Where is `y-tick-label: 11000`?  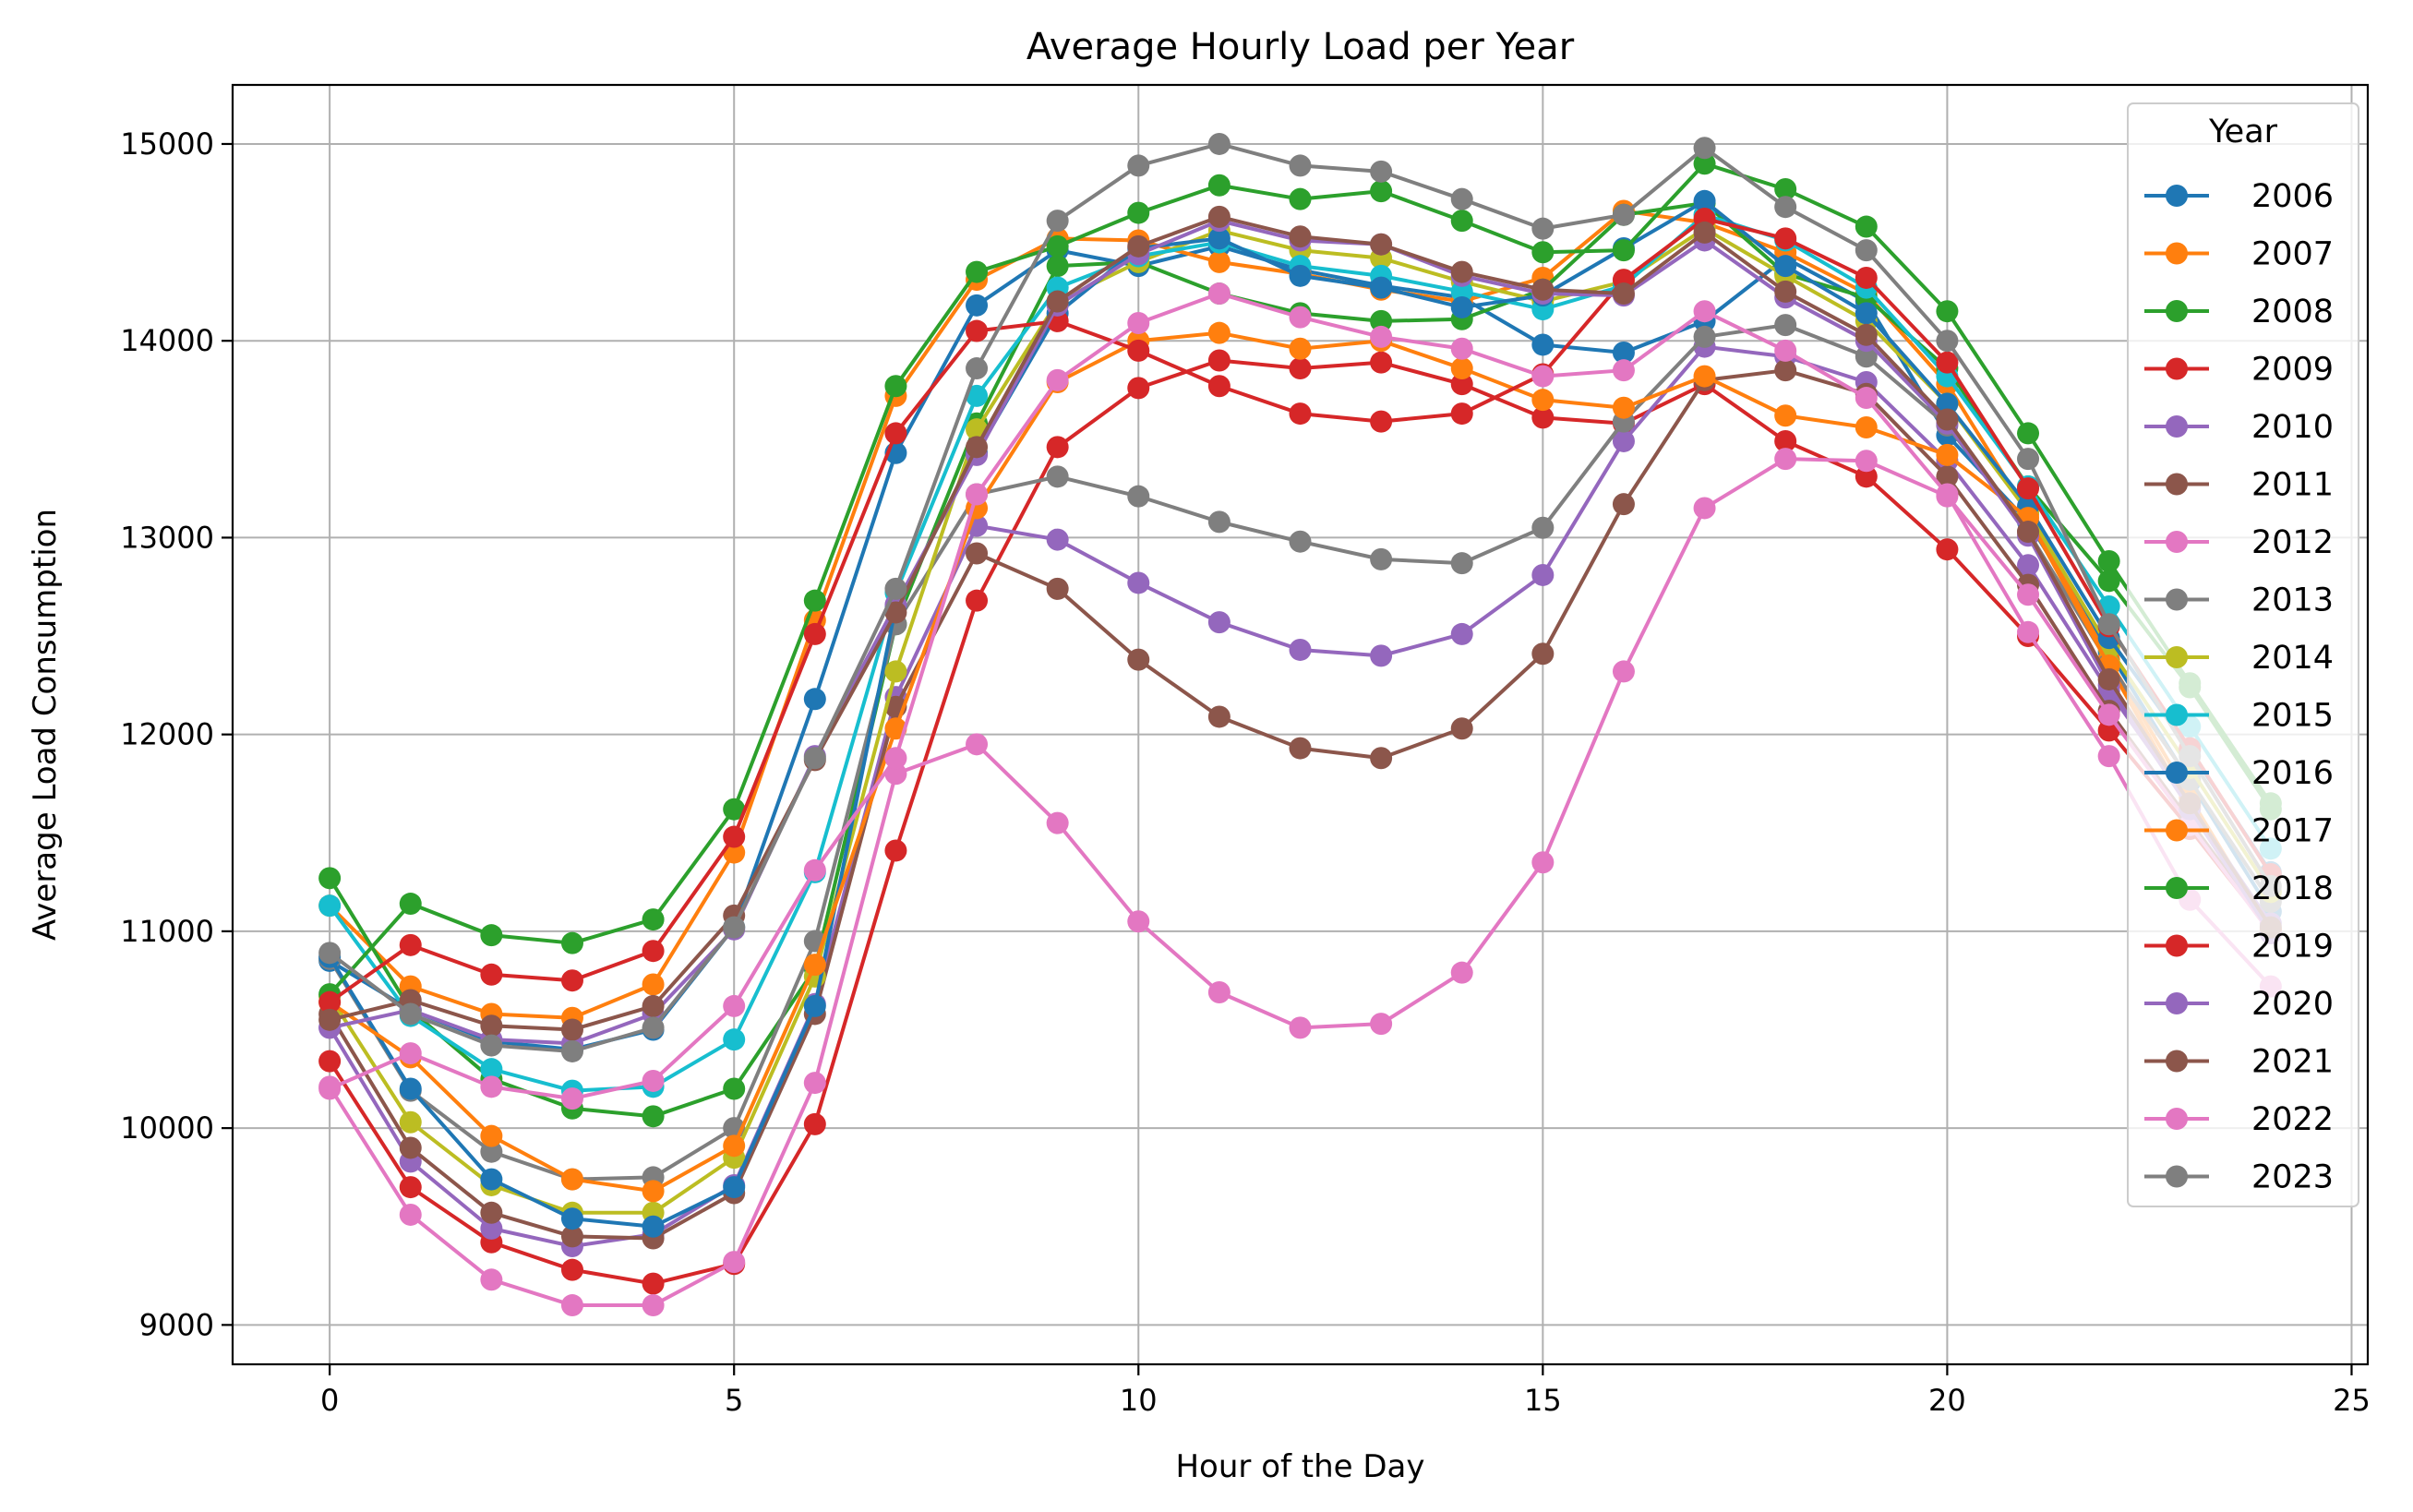
y-tick-label: 11000 is located at coordinates (167, 931).